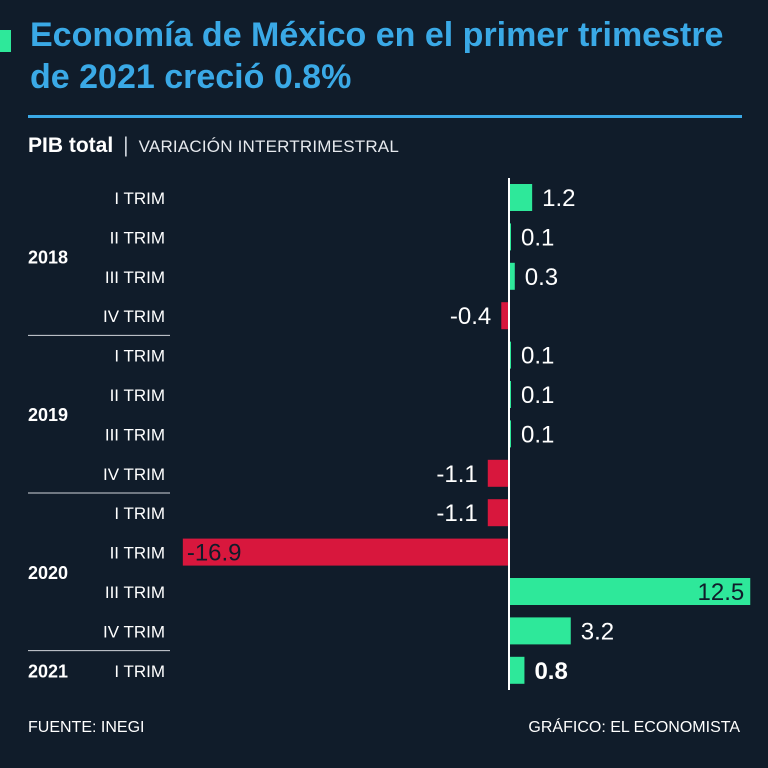 The image size is (768, 768). What do you see at coordinates (385, 116) in the screenshot?
I see `title-divider` at bounding box center [385, 116].